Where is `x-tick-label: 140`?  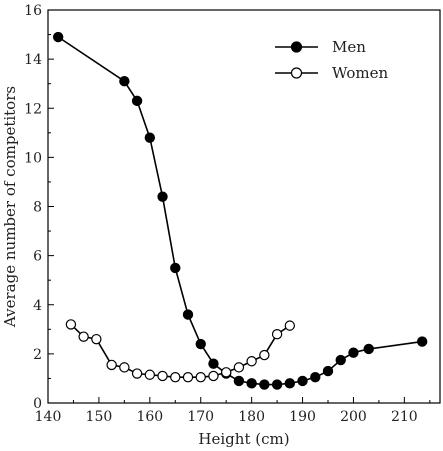
x-tick-label: 140 is located at coordinates (48, 417).